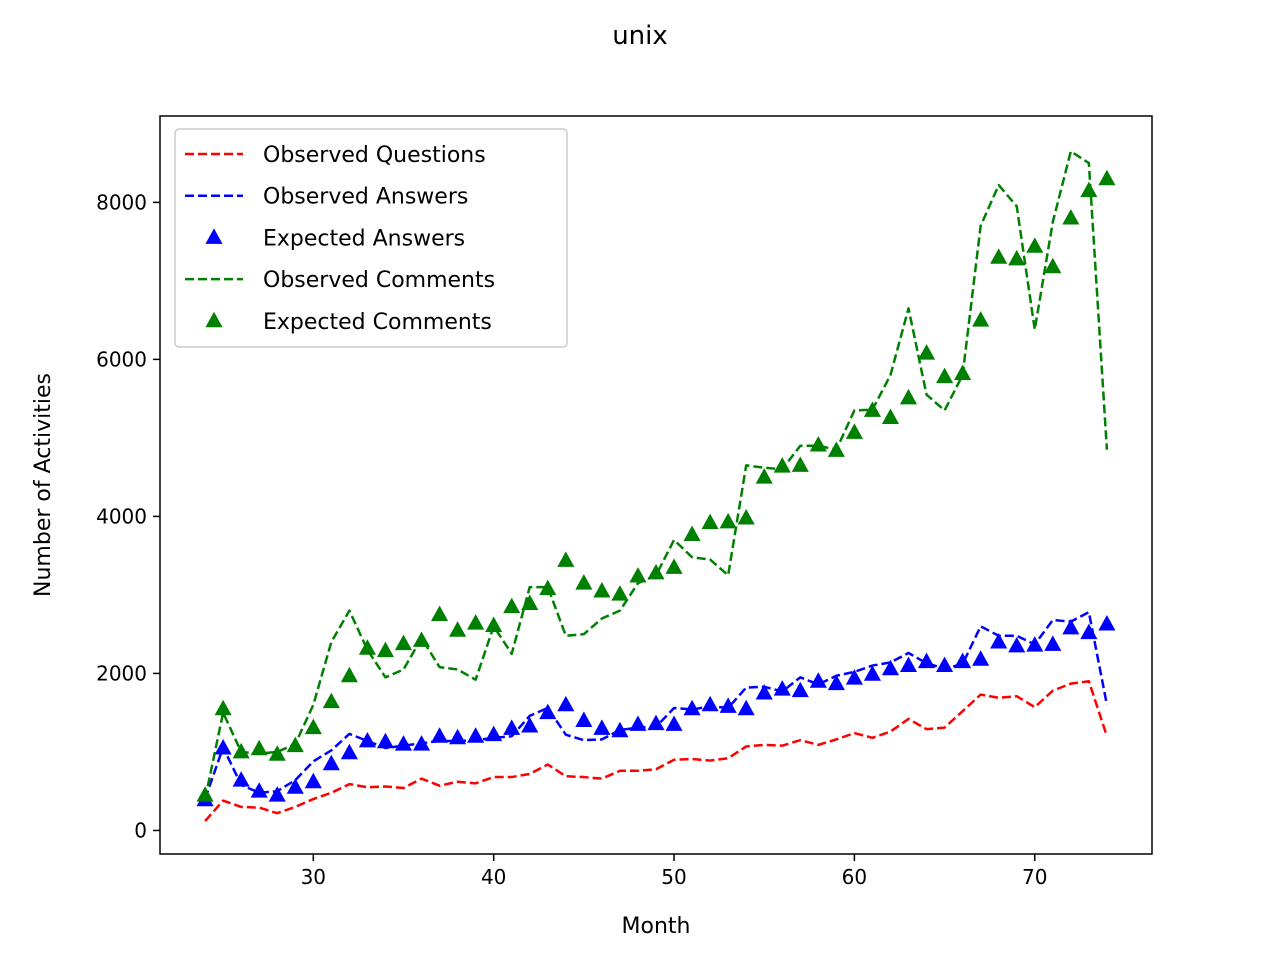 This screenshot has width=1280, height=960. What do you see at coordinates (656, 926) in the screenshot?
I see `x-axis-label: Month` at bounding box center [656, 926].